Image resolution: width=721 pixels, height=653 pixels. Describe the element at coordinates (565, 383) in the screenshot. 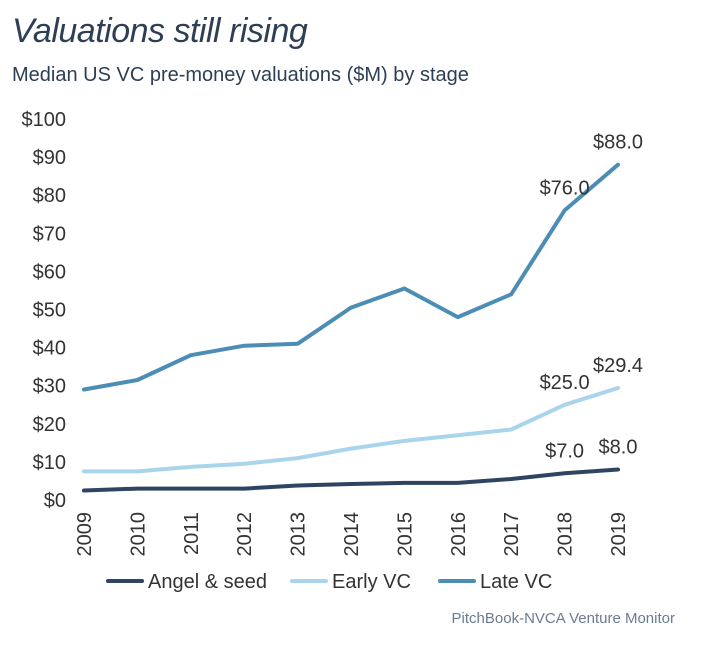

I see `data-label: $25.0` at that location.